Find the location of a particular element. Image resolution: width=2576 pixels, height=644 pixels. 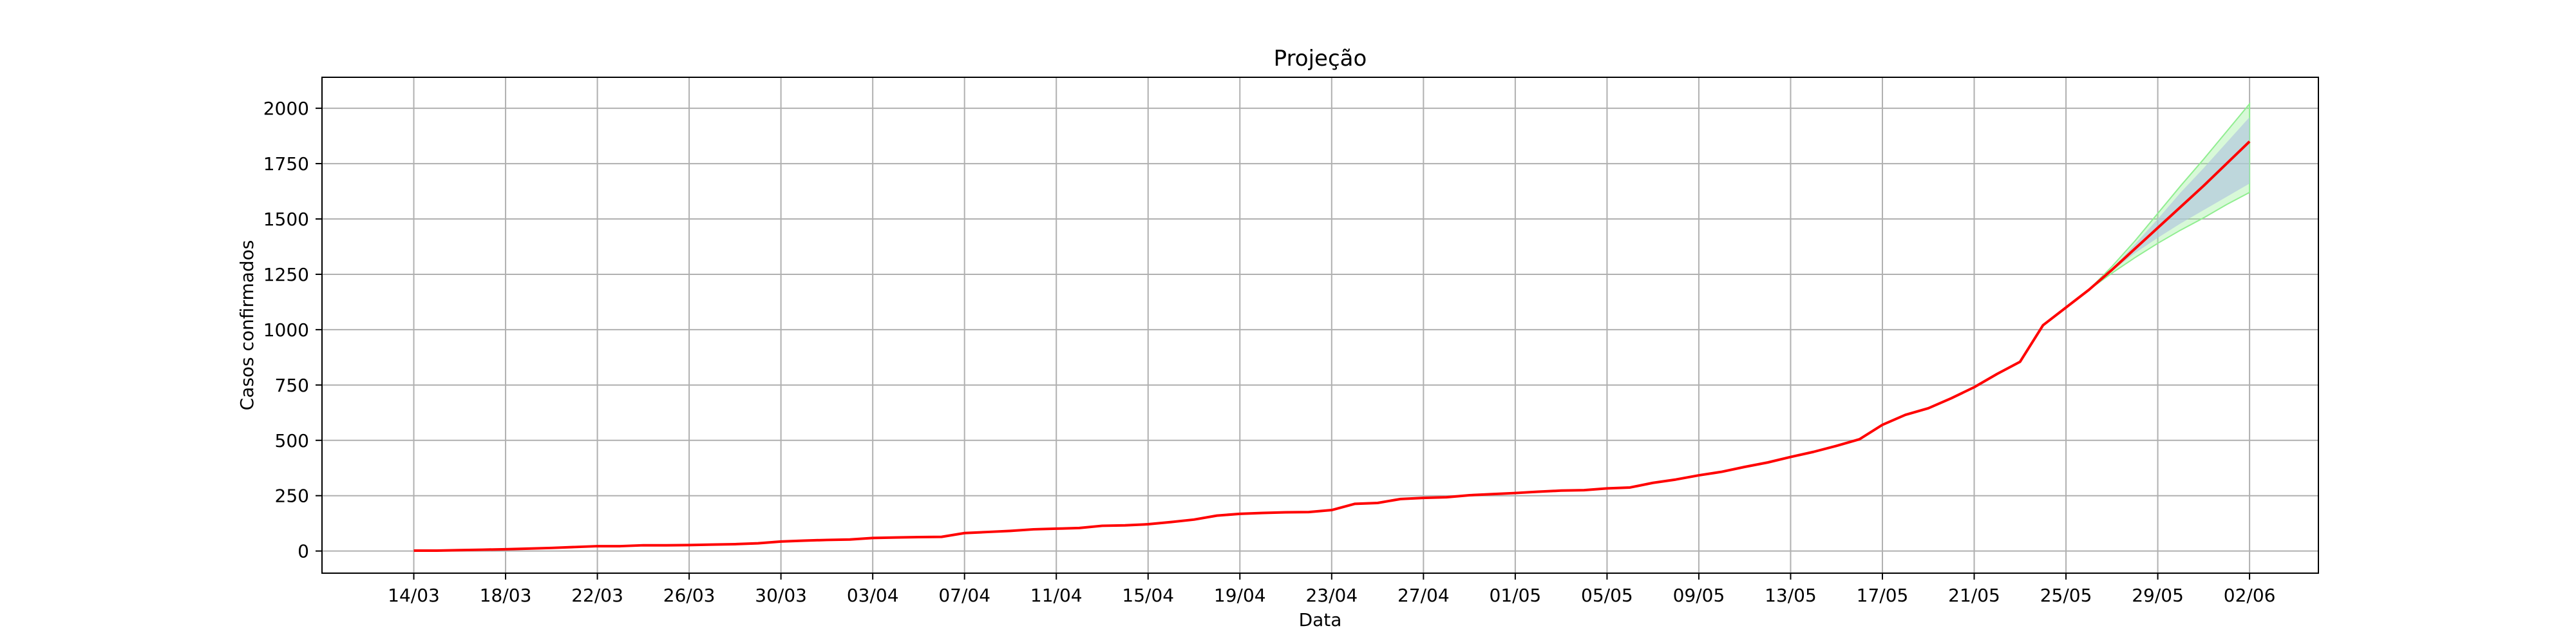

x-tick-label: 18/03 is located at coordinates (506, 595).